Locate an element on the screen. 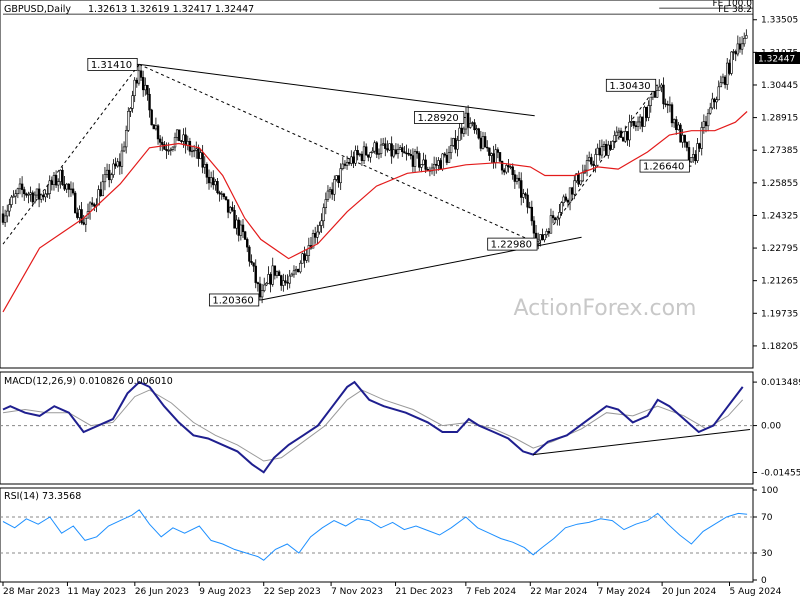 This screenshot has height=604, width=800. time-tick-label: 7 Nov 2023 is located at coordinates (357, 592).